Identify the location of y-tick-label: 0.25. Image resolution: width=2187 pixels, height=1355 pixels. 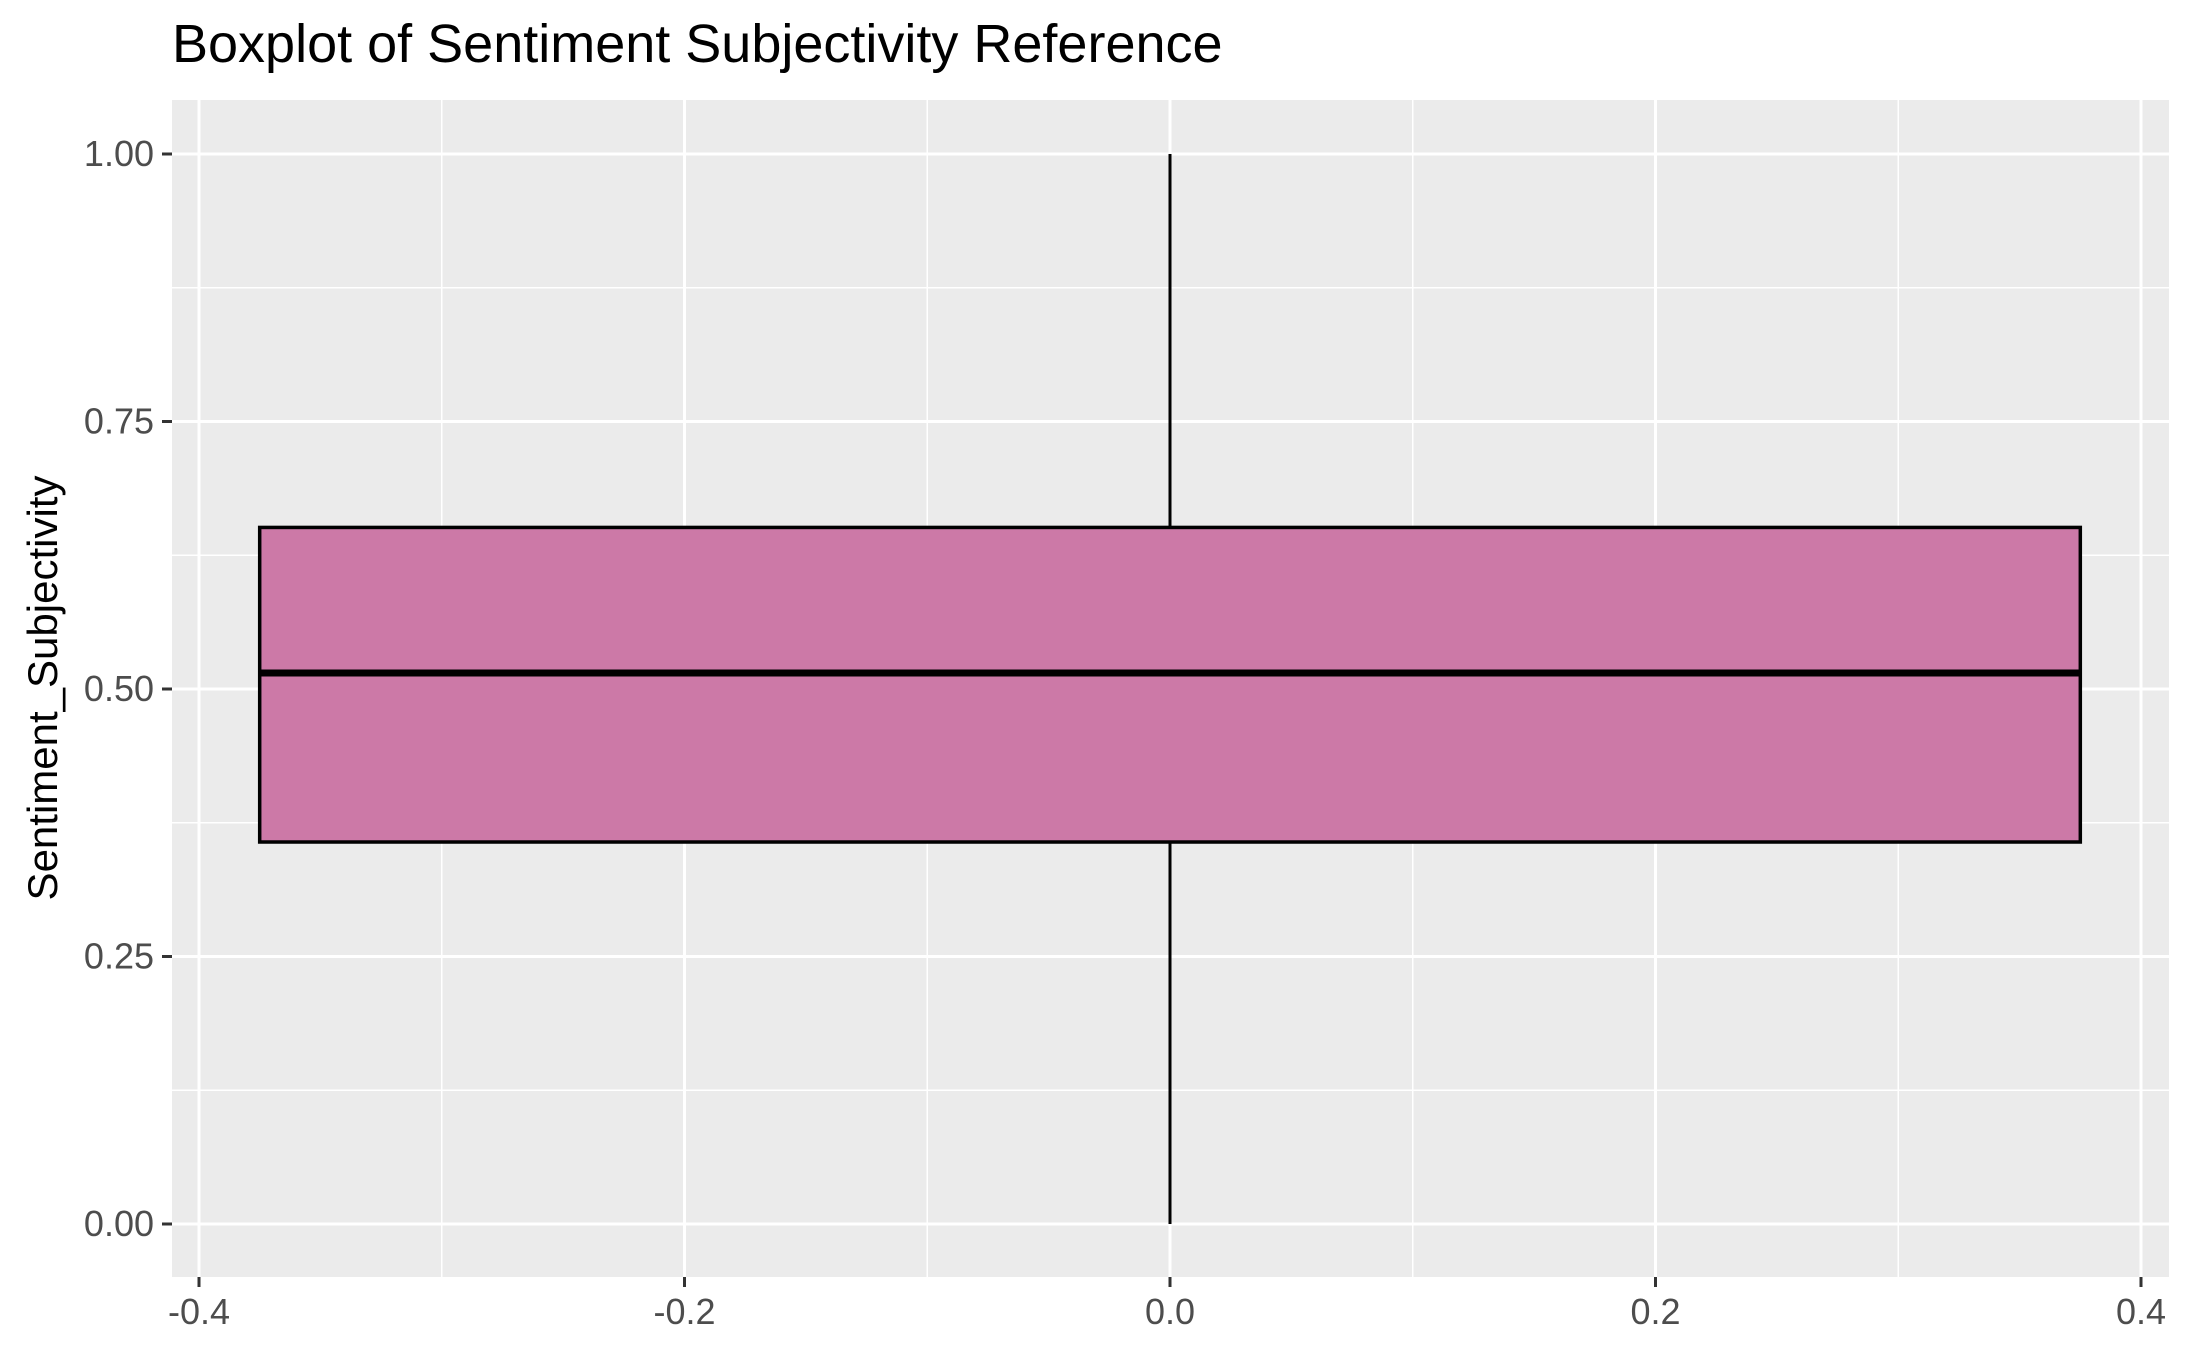
(119, 956).